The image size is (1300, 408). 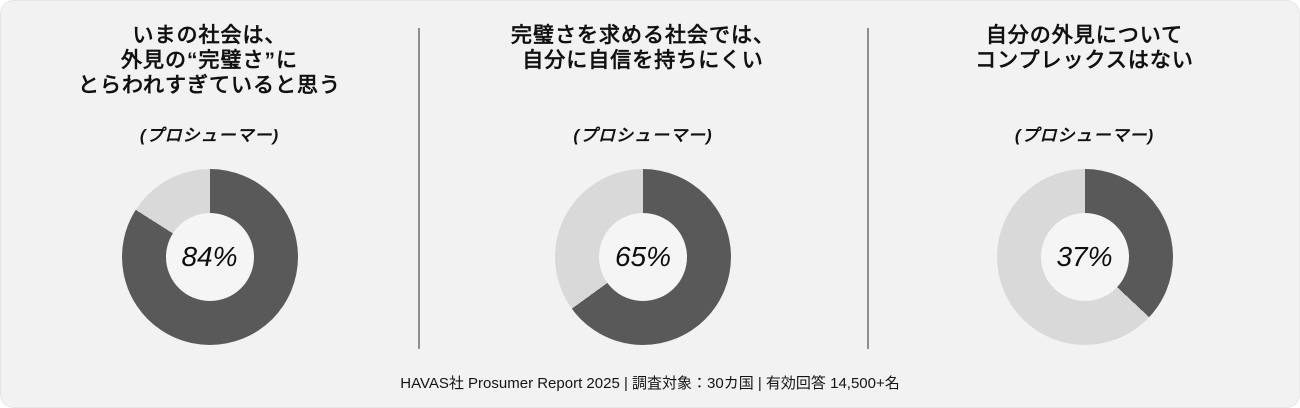 I want to click on panel-title: いまの社会は、 外見の“完璧さ”に とらわれすぎていると思う, so click(x=209, y=60).